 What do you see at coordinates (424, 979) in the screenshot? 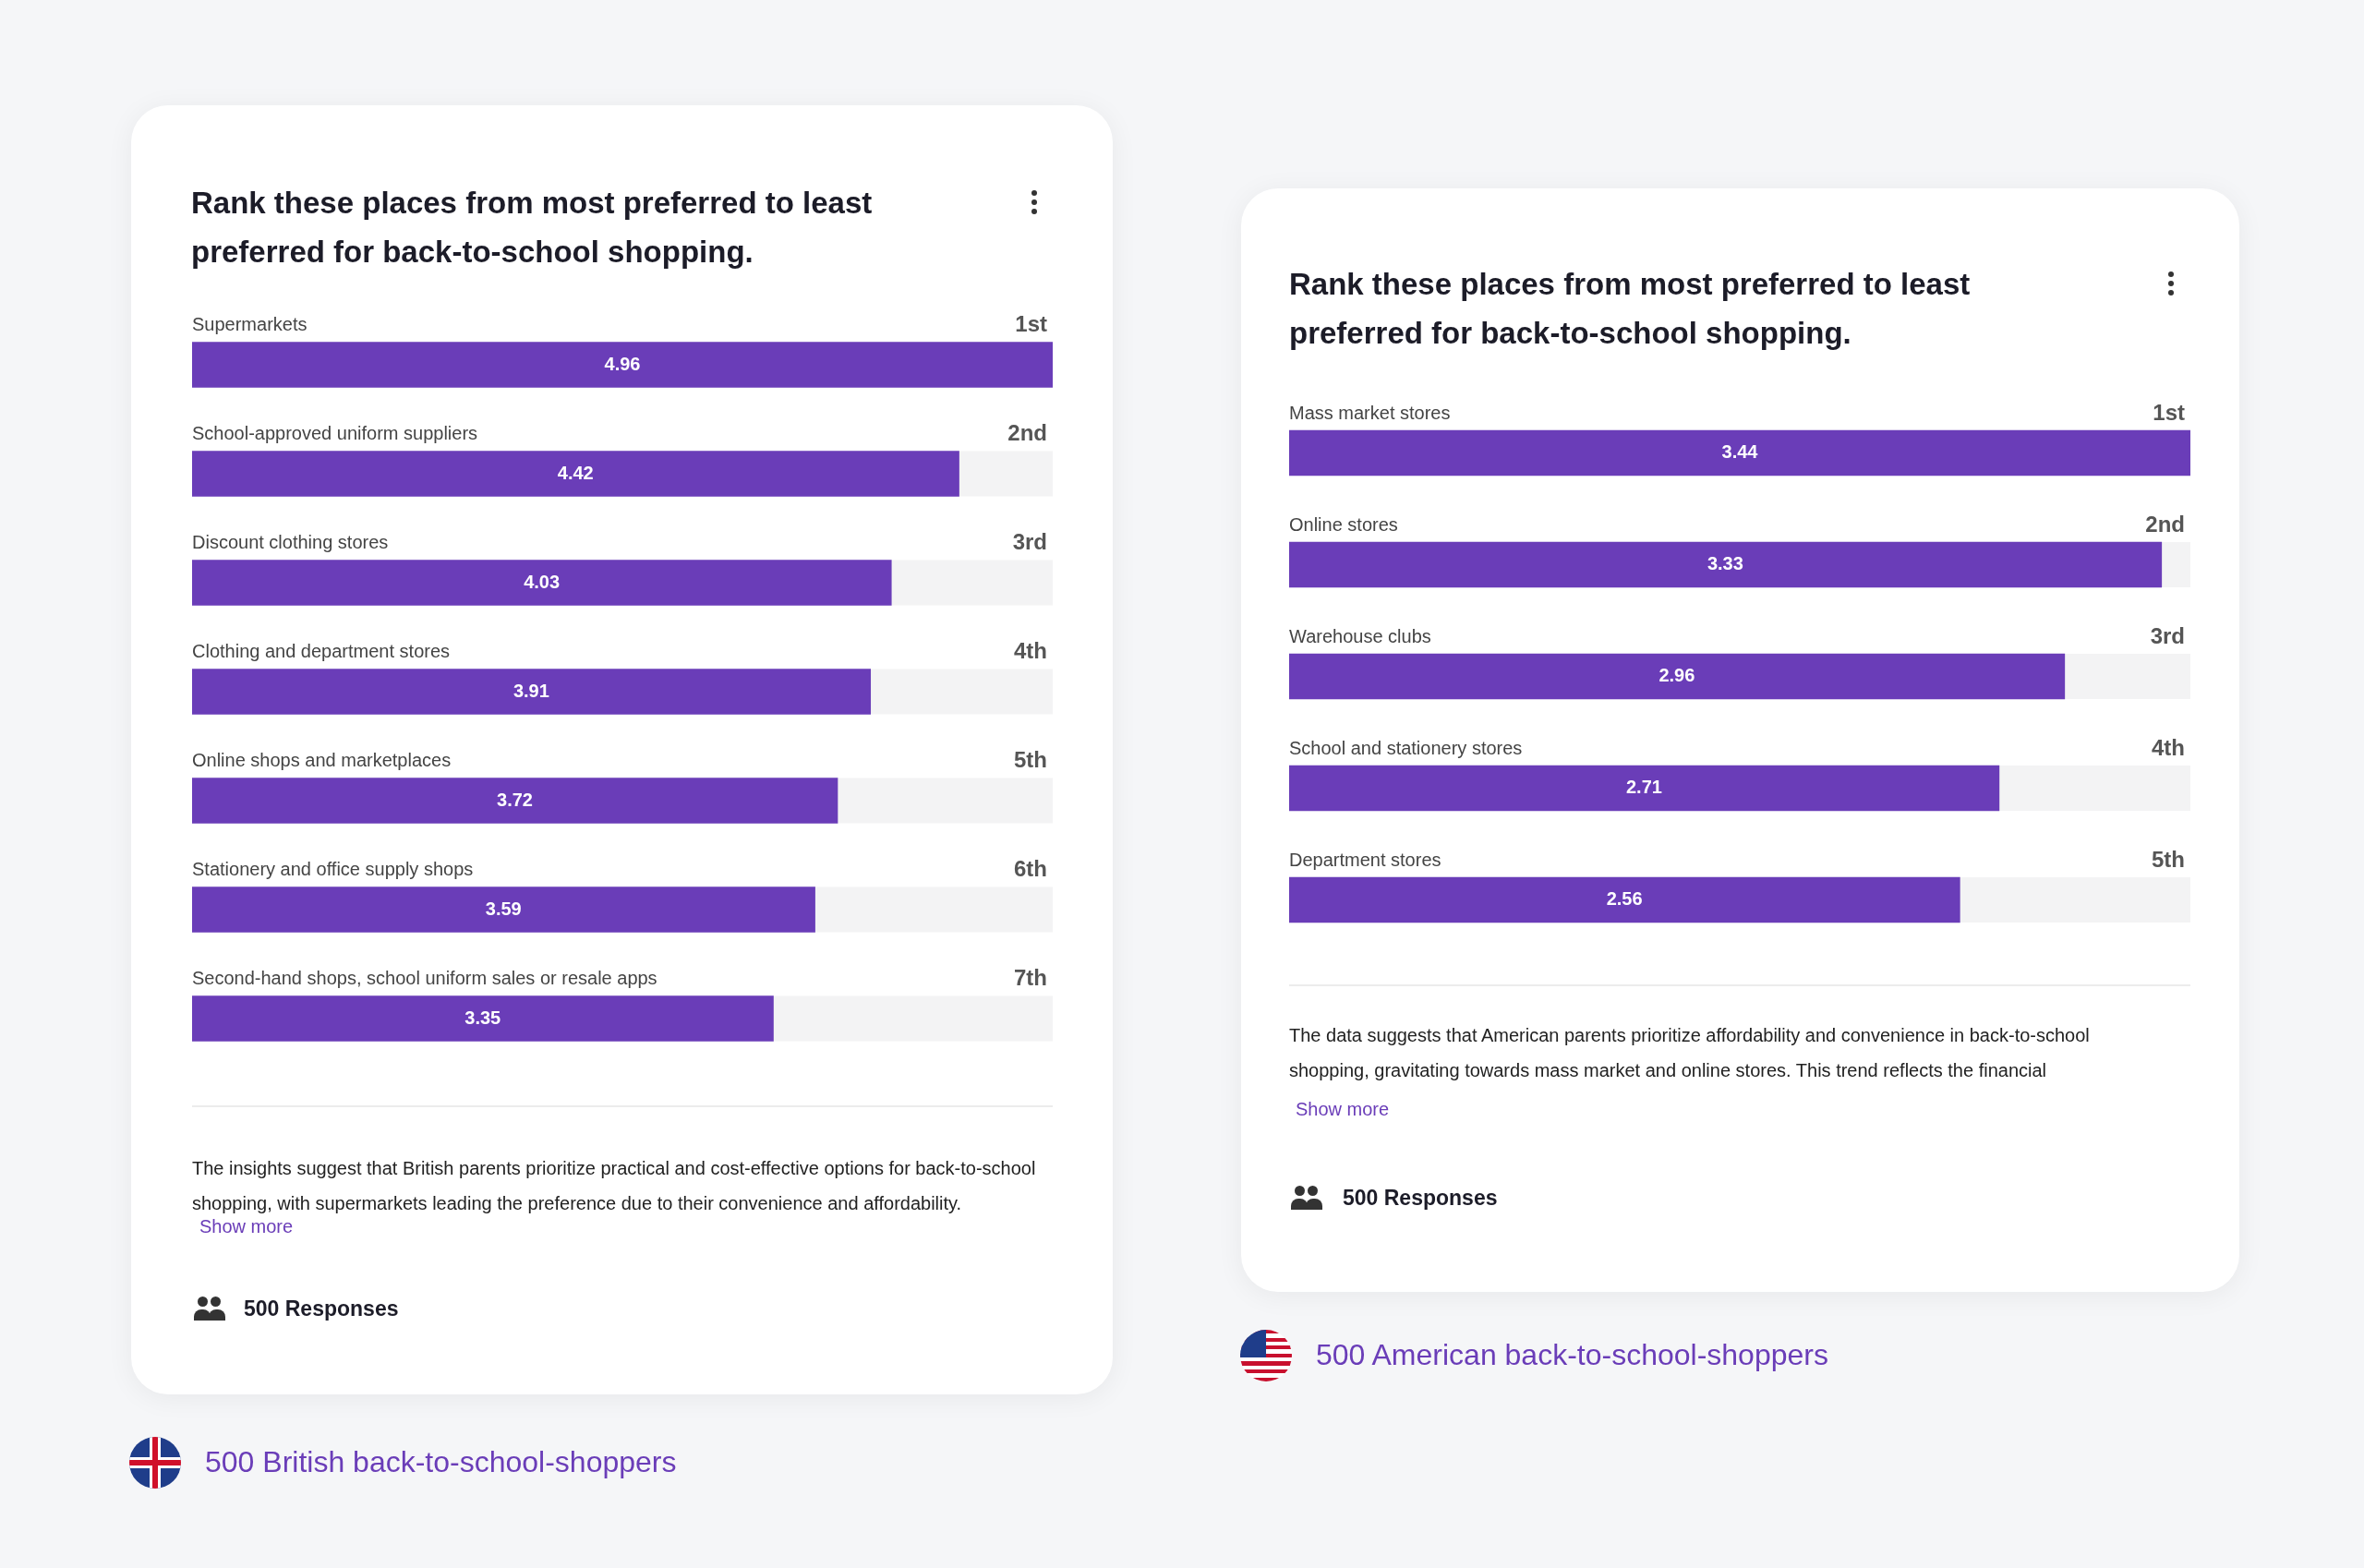
I see `y-tick-label: Second-hand shops, school uniform sales or resale apps` at bounding box center [424, 979].